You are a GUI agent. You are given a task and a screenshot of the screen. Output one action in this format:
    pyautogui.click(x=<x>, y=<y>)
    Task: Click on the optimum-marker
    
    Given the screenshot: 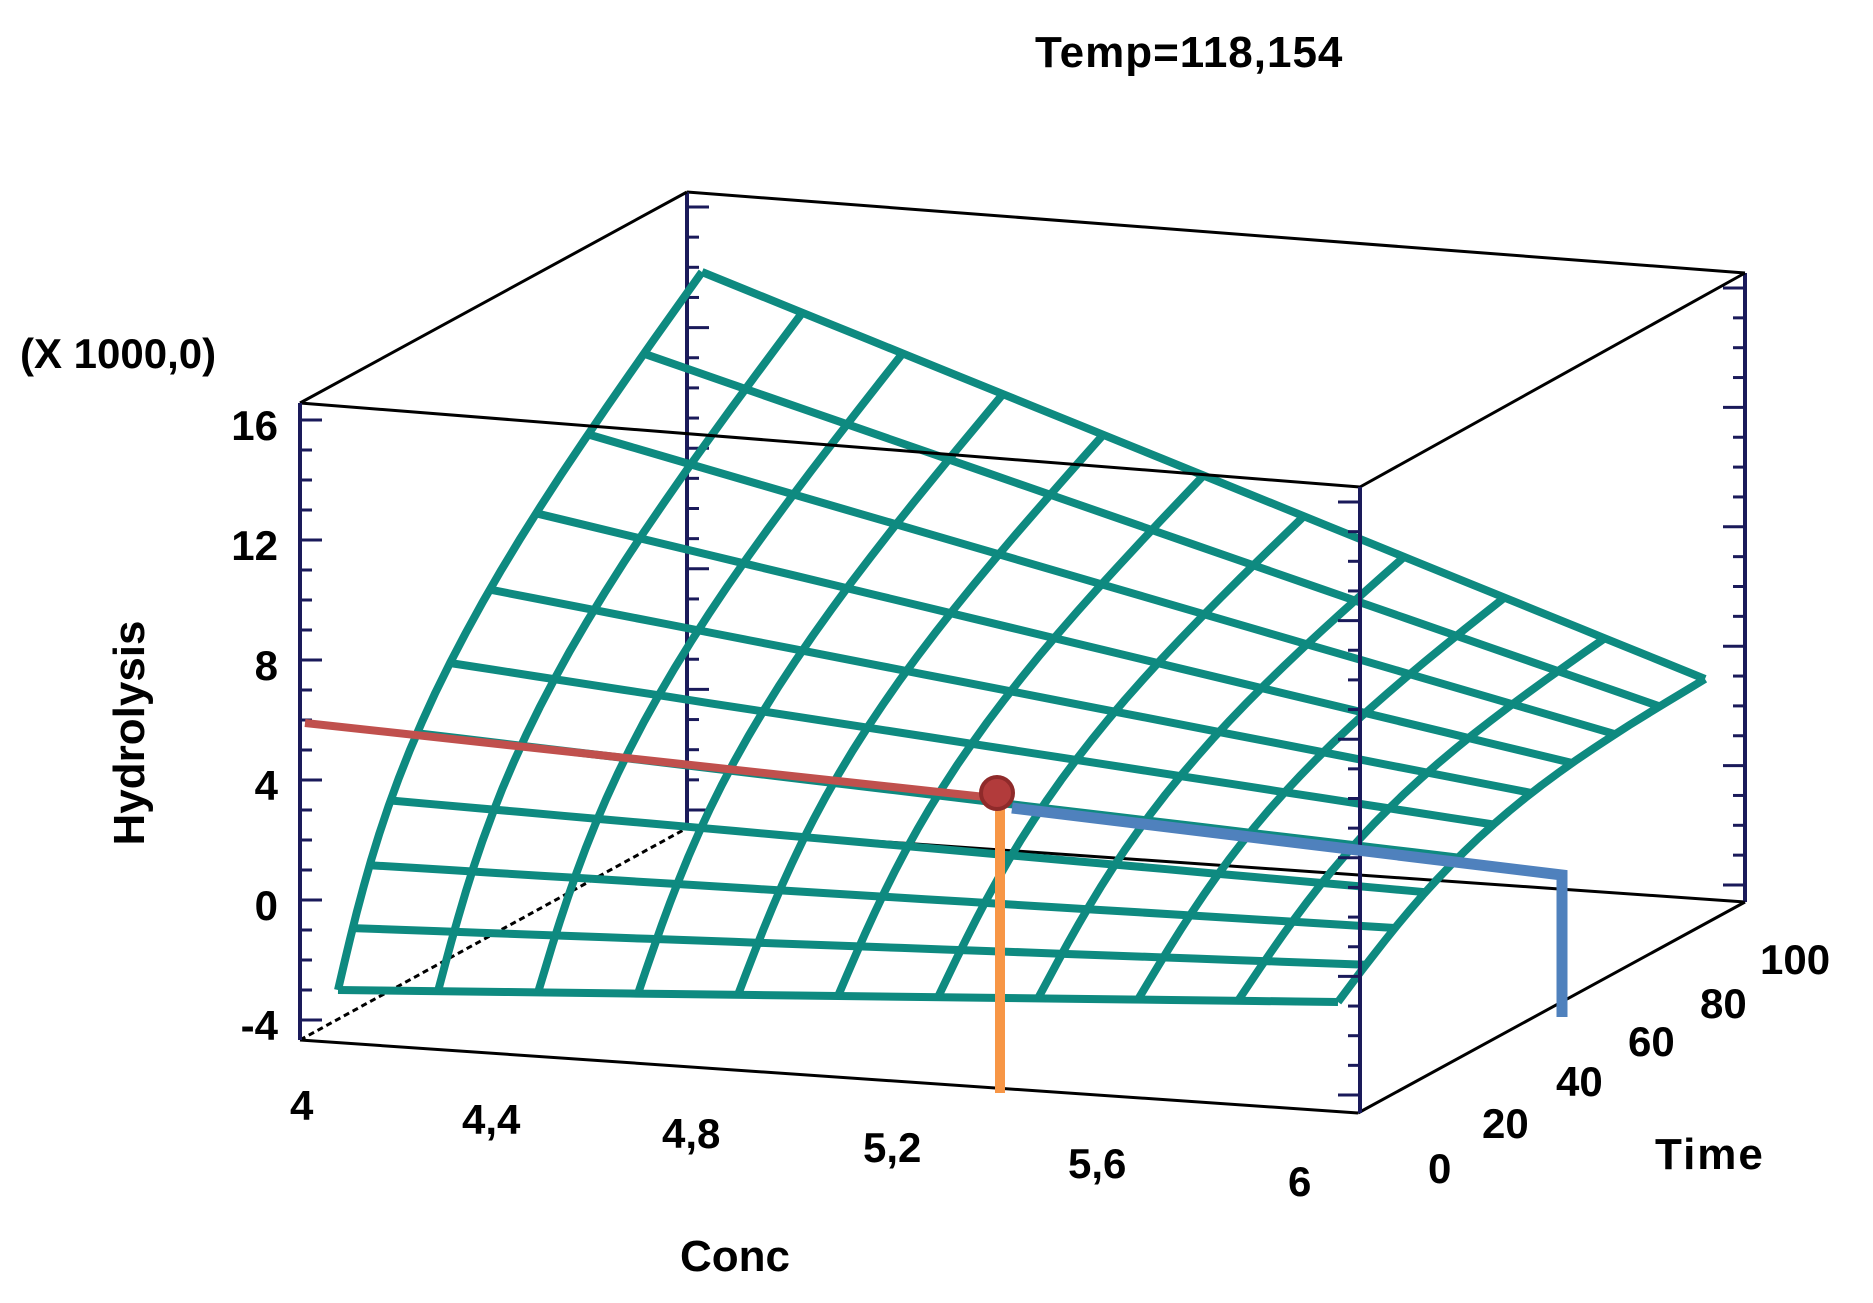 What is the action you would take?
    pyautogui.click(x=997, y=793)
    